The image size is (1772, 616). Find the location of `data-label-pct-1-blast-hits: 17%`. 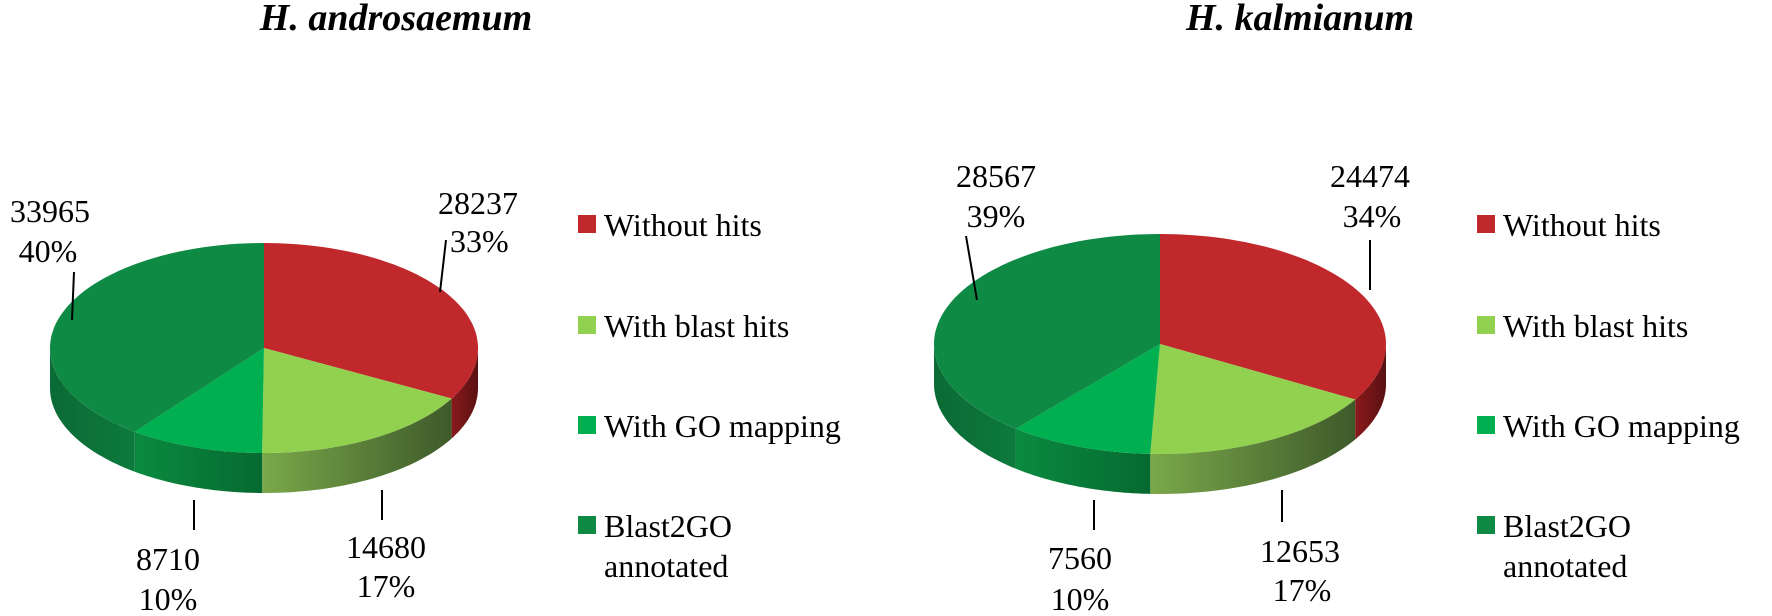

data-label-pct-1-blast-hits: 17% is located at coordinates (386, 586).